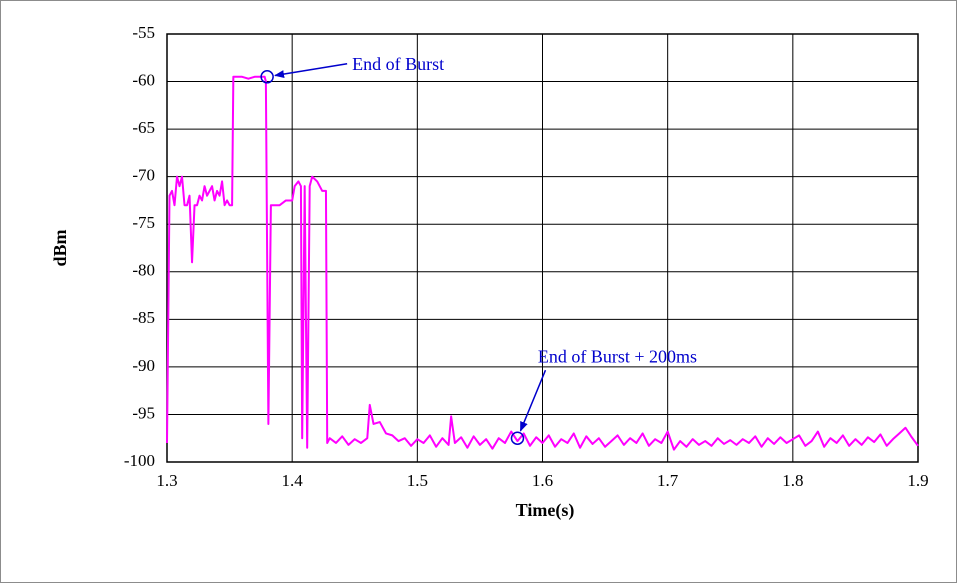 The height and width of the screenshot is (583, 957). I want to click on y-tick-label: -75, so click(143, 222).